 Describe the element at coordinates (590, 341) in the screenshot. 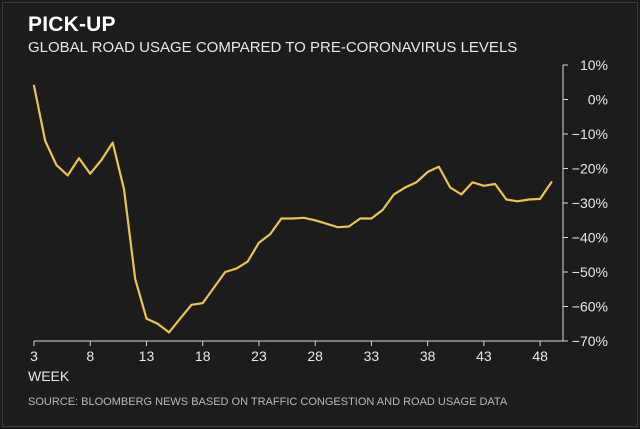

I see `y-tick-label: −70%` at that location.